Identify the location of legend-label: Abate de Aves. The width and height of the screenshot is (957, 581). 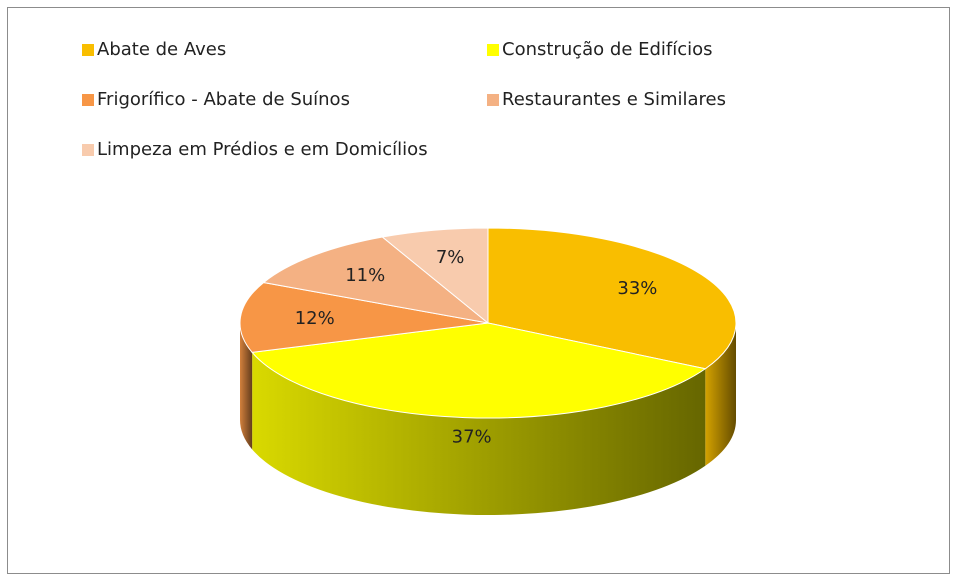
(161, 49).